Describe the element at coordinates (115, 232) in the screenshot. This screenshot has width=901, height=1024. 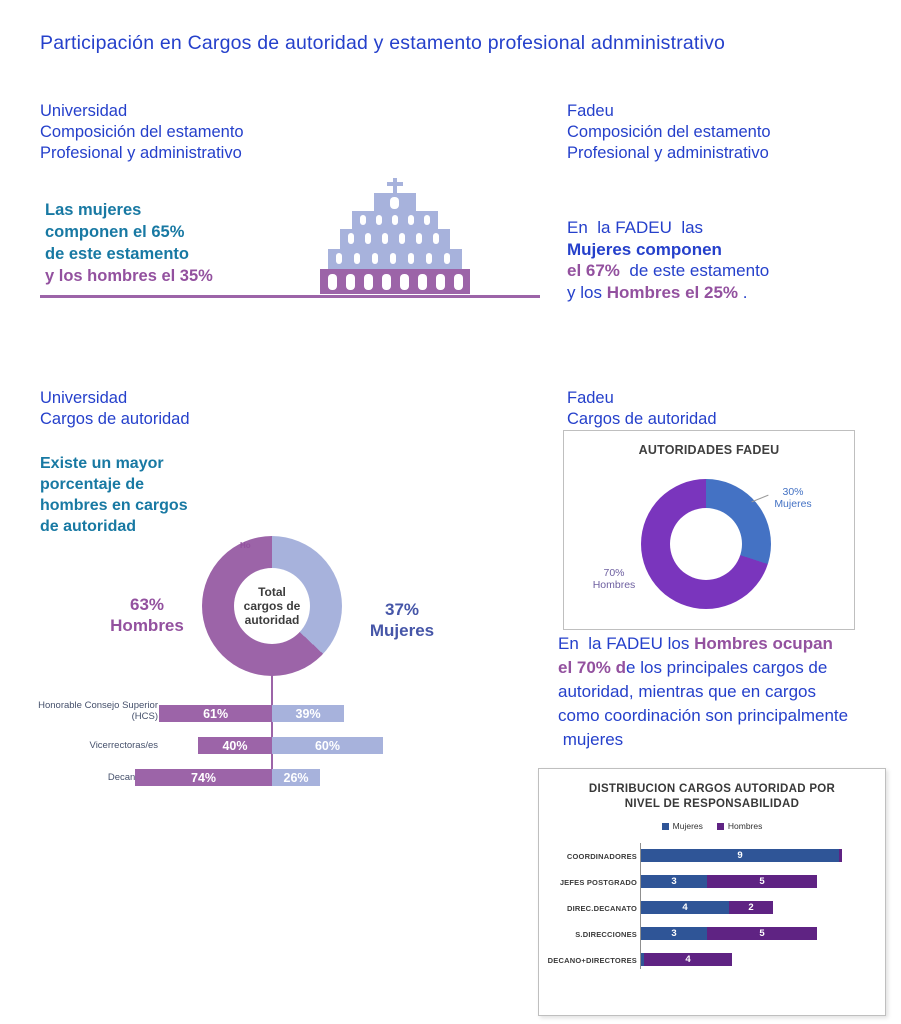
I see `text-line: componen el 65%` at that location.